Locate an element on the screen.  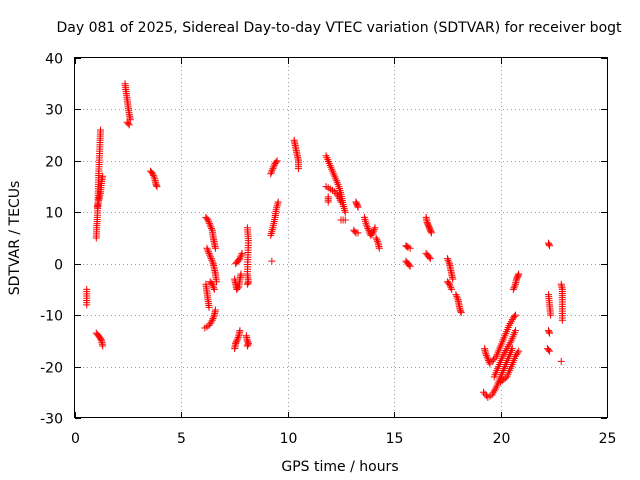
x-tick-label: 5 is located at coordinates (181, 439).